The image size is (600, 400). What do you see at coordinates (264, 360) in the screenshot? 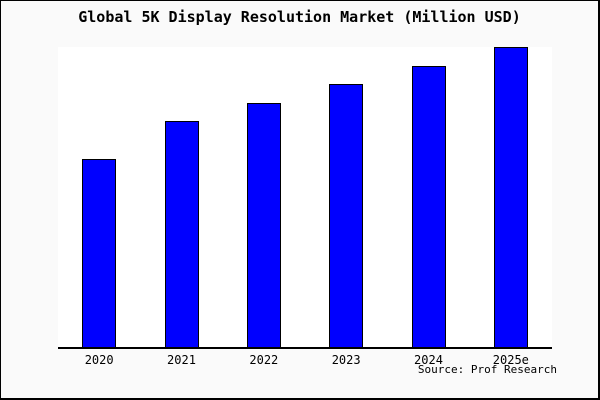
I see `x-tick-label-2022: 2022` at bounding box center [264, 360].